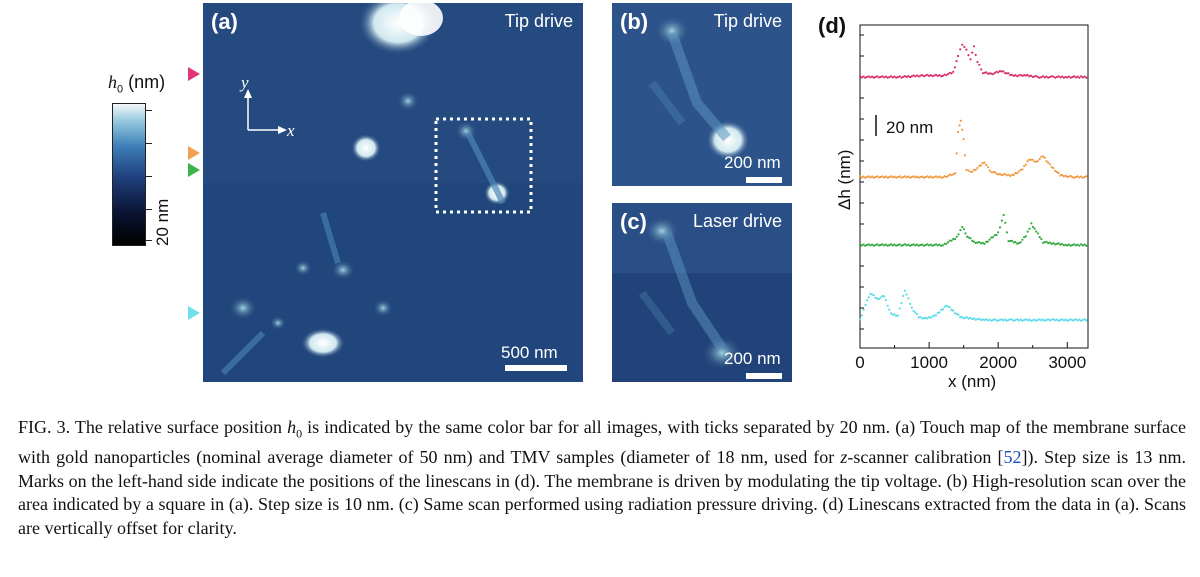 This screenshot has height=577, width=1200. What do you see at coordinates (1012, 457) in the screenshot?
I see `citation-link: 52` at bounding box center [1012, 457].